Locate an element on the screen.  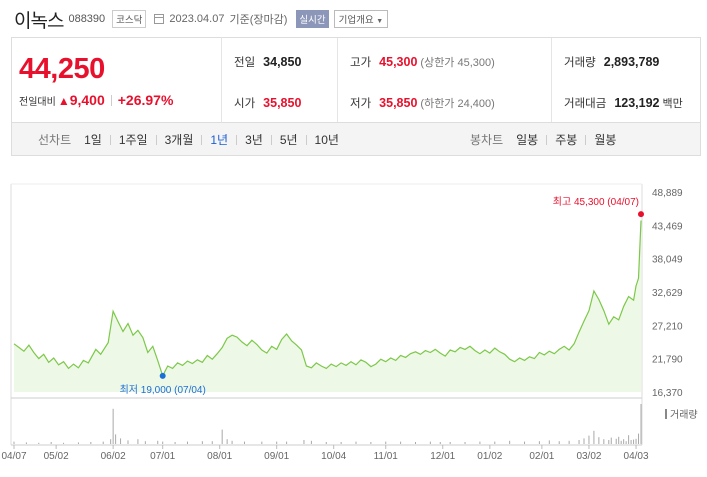
volume-value: 2,893,789 is located at coordinates (631, 62).